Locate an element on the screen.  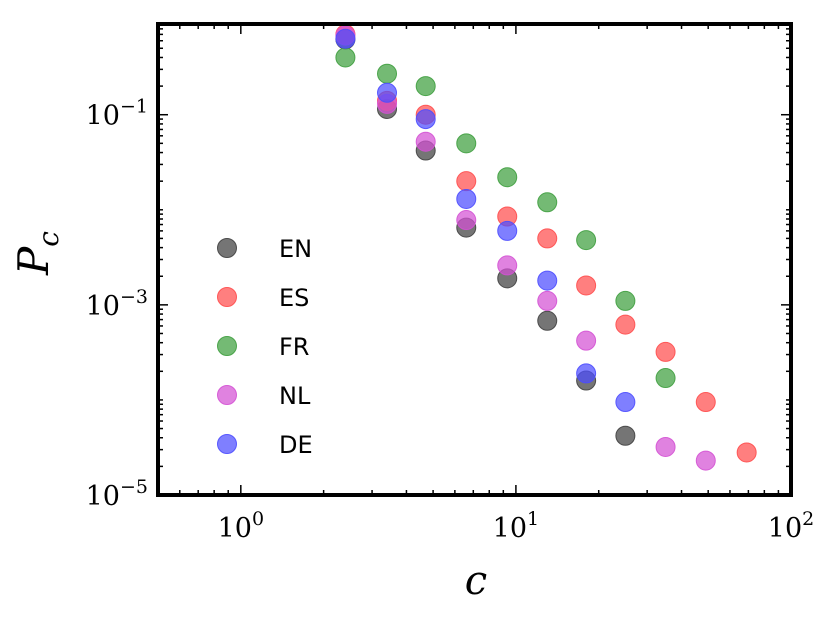
x-tick-label-exponent: 0 is located at coordinates (258, 519).